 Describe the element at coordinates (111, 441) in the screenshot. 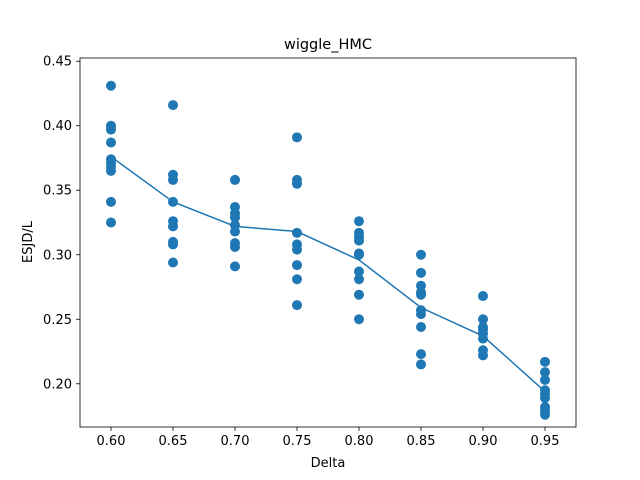

I see `x-tick-label: 0.60` at that location.